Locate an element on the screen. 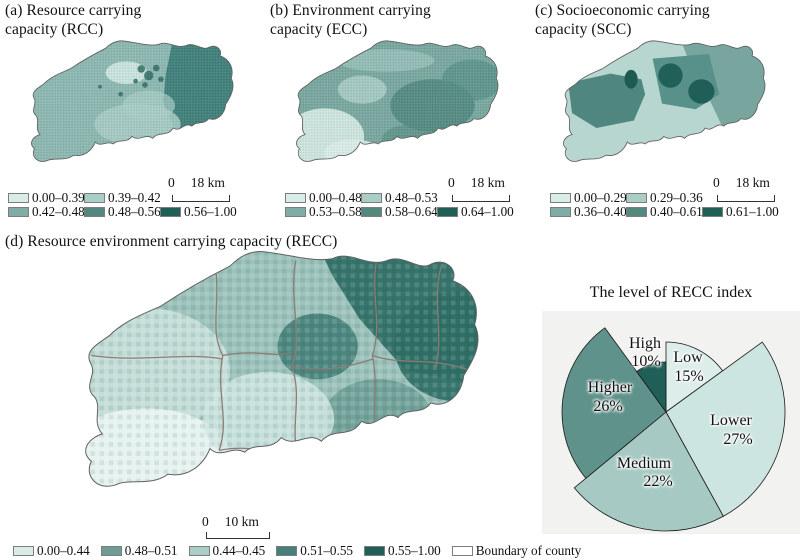 The image size is (800, 560). scalebar-recc-text: 0 10 km is located at coordinates (230, 522).